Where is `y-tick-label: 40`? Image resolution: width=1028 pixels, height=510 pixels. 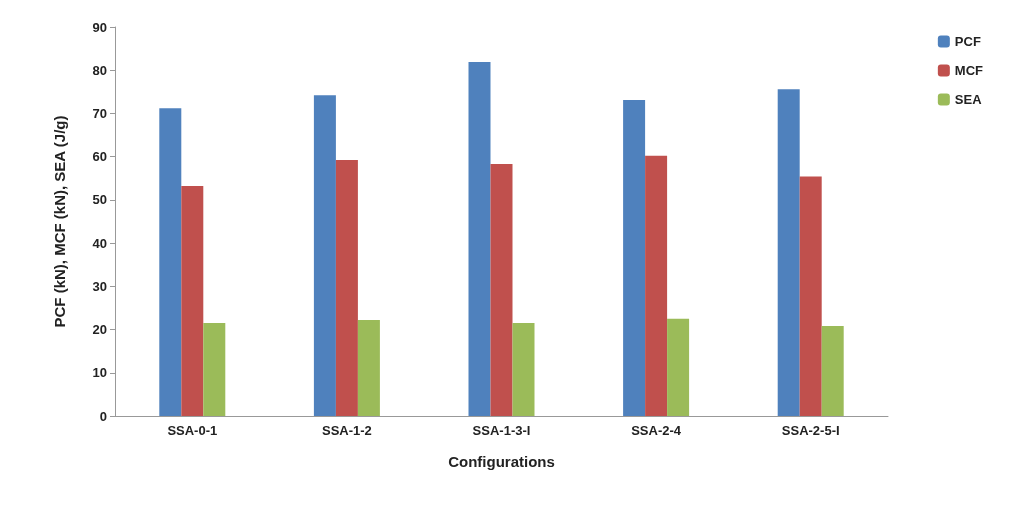 y-tick-label: 40 is located at coordinates (99, 243).